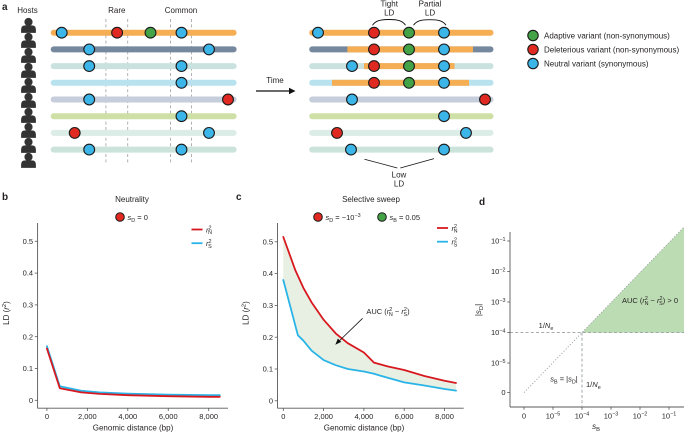  What do you see at coordinates (582, 416) in the screenshot?
I see `x-tick-label: 10⁻⁴` at bounding box center [582, 416].